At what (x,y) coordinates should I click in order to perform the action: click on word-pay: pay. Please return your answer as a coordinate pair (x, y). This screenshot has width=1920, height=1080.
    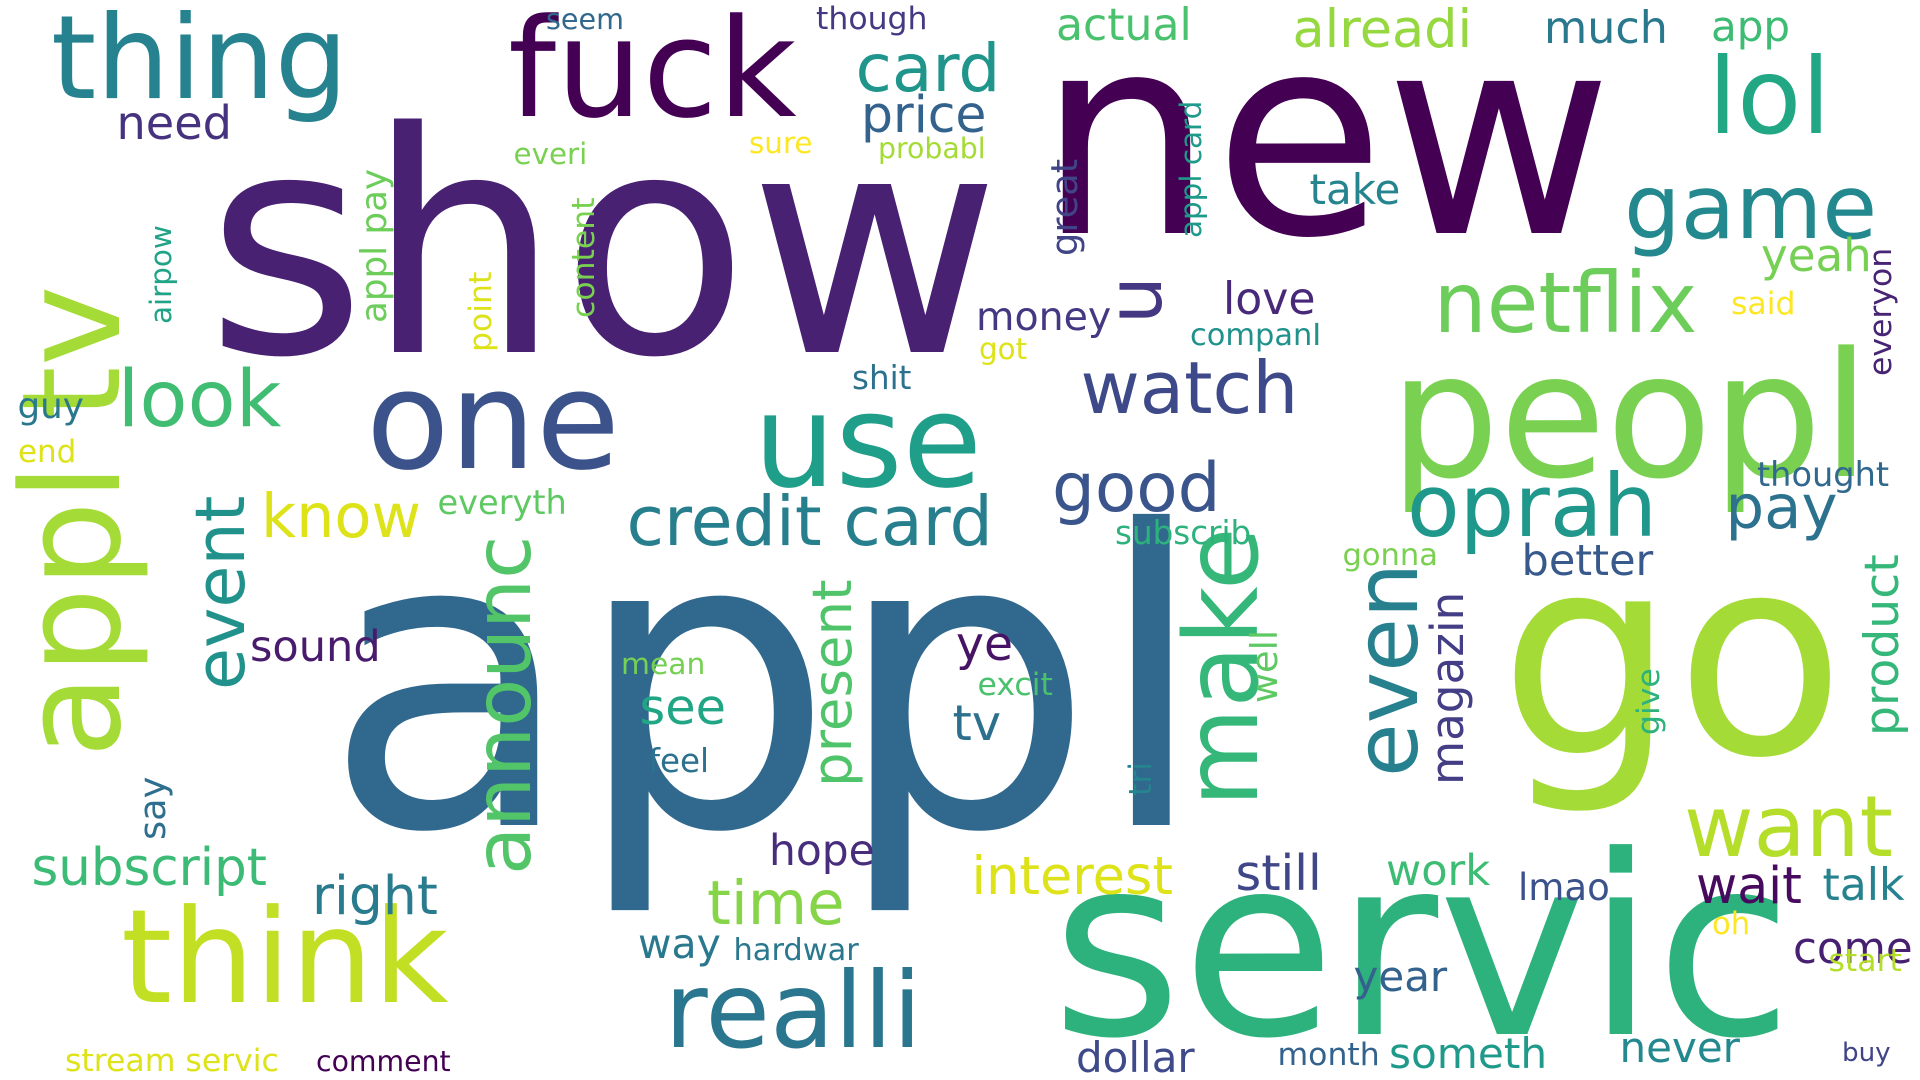
    Looking at the image, I should click on (1781, 507).